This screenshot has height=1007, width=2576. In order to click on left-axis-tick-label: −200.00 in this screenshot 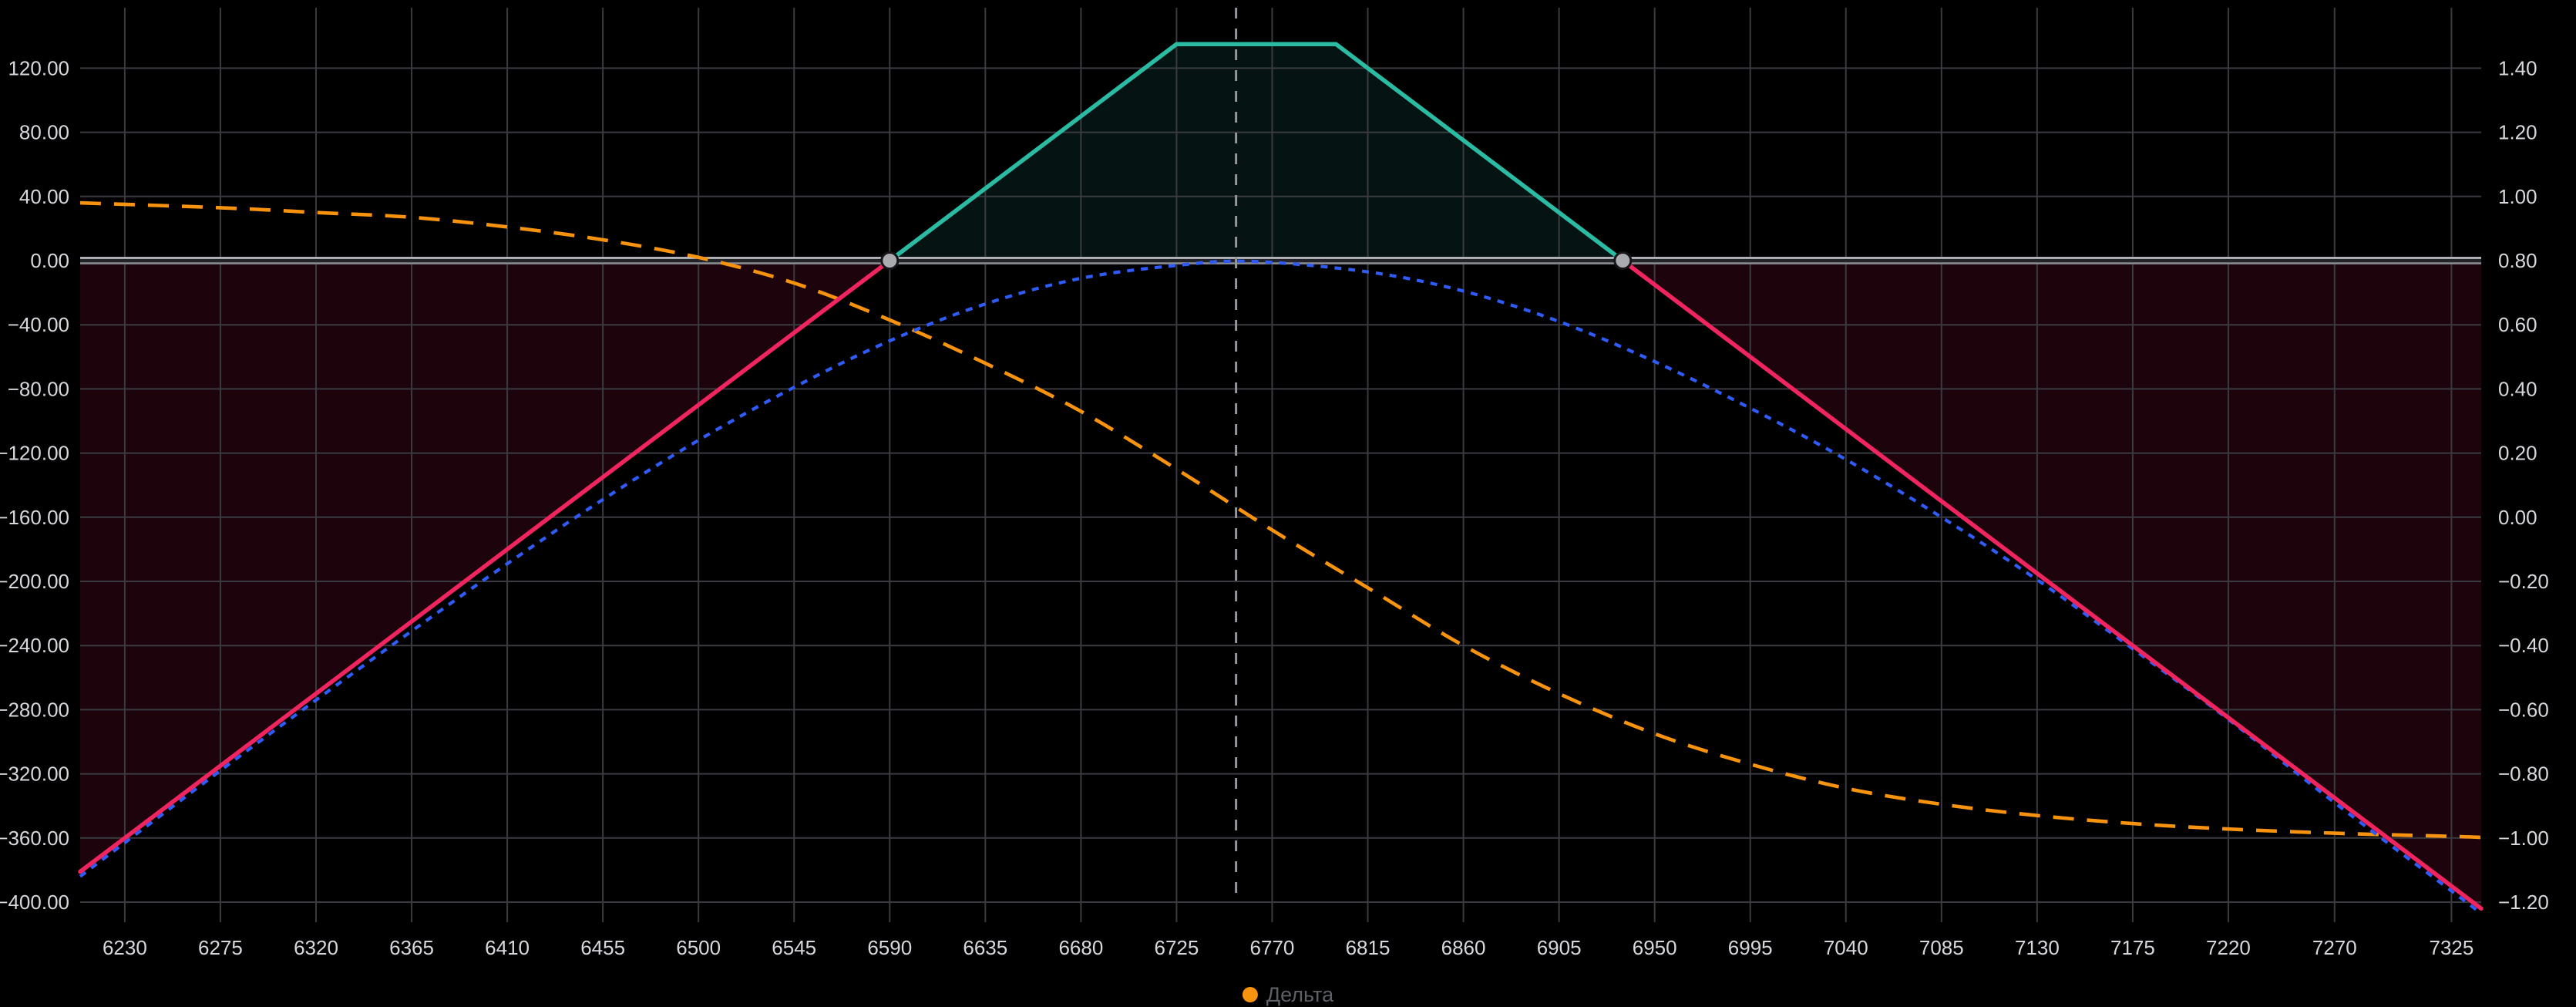, I will do `click(34, 582)`.